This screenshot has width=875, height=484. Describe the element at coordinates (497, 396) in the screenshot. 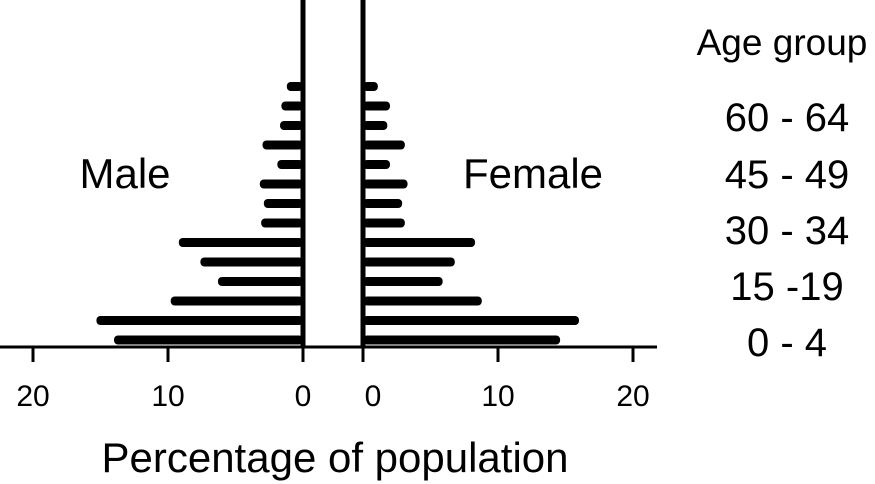

I see `tick-label-right-10: 10` at that location.